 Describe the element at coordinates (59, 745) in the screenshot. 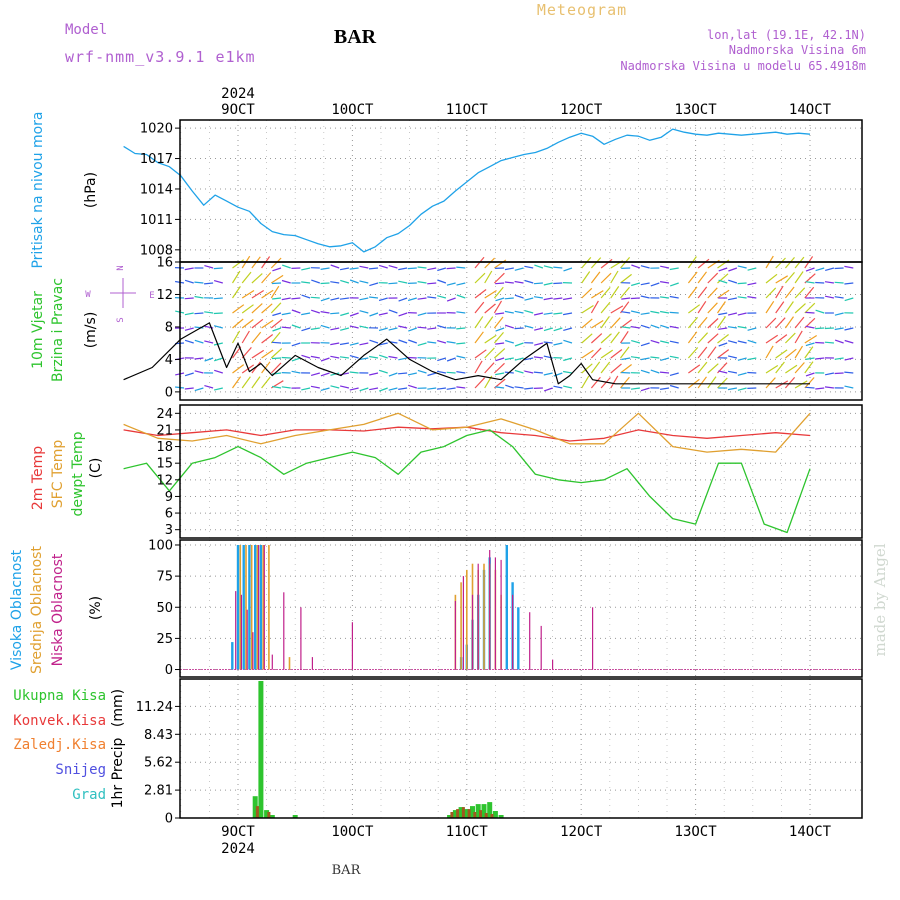

I see `legend-freezing-rain: Zaledj.Kisa` at that location.